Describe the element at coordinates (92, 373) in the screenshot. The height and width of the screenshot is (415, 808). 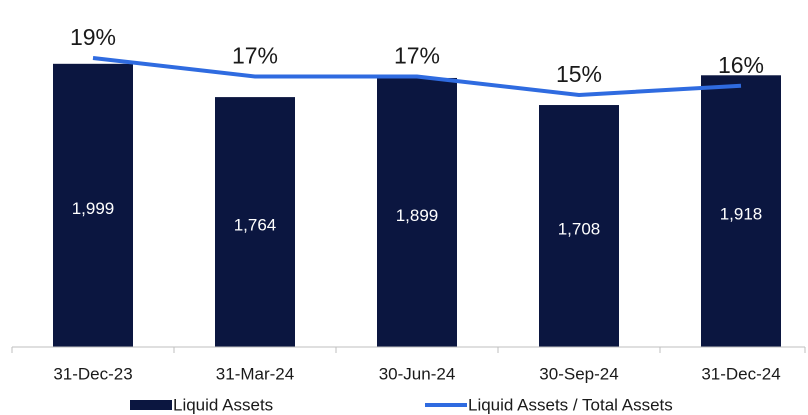
I see `x-tick-label: 31-Dec-23` at that location.